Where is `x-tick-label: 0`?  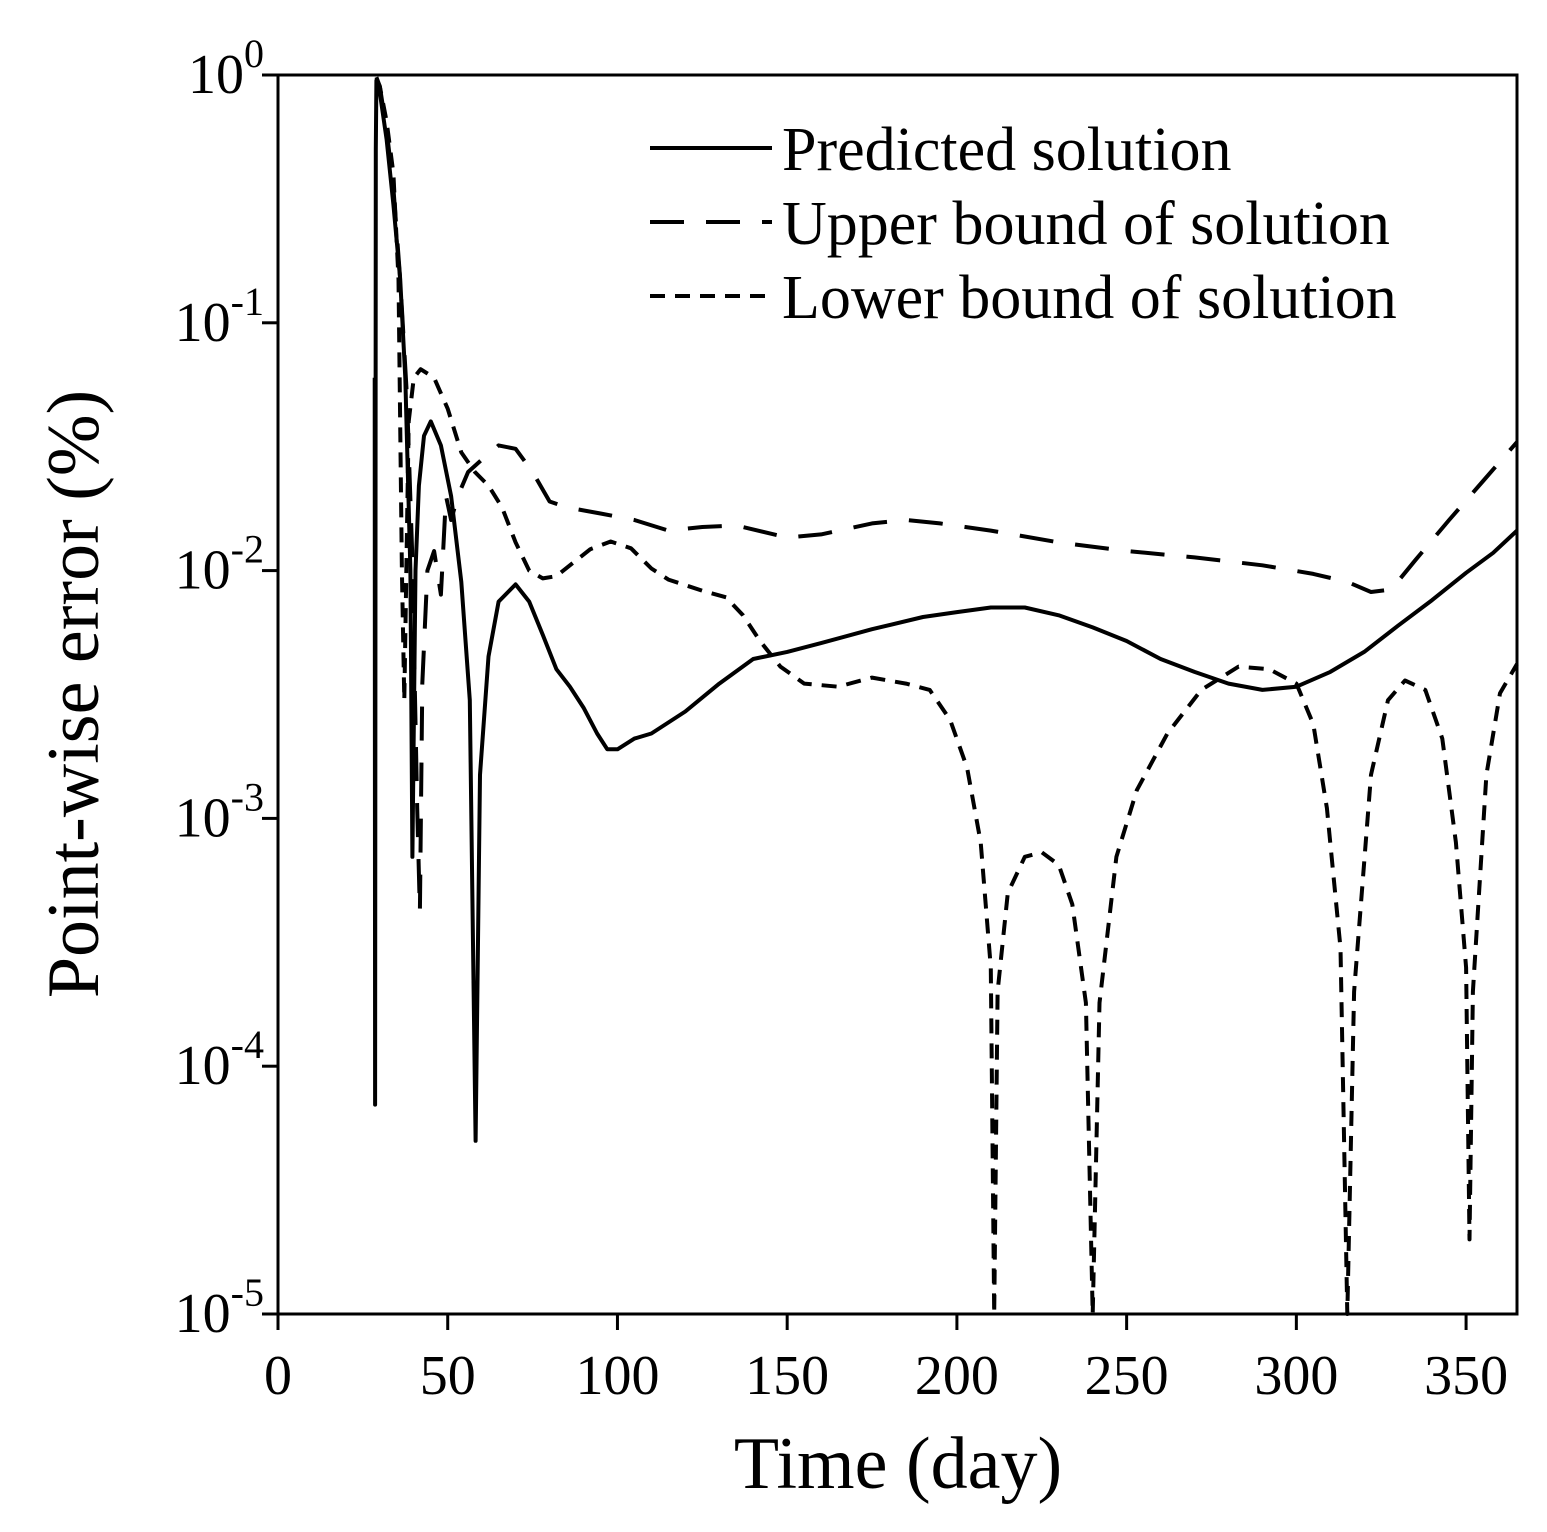 x-tick-label: 0 is located at coordinates (278, 1376).